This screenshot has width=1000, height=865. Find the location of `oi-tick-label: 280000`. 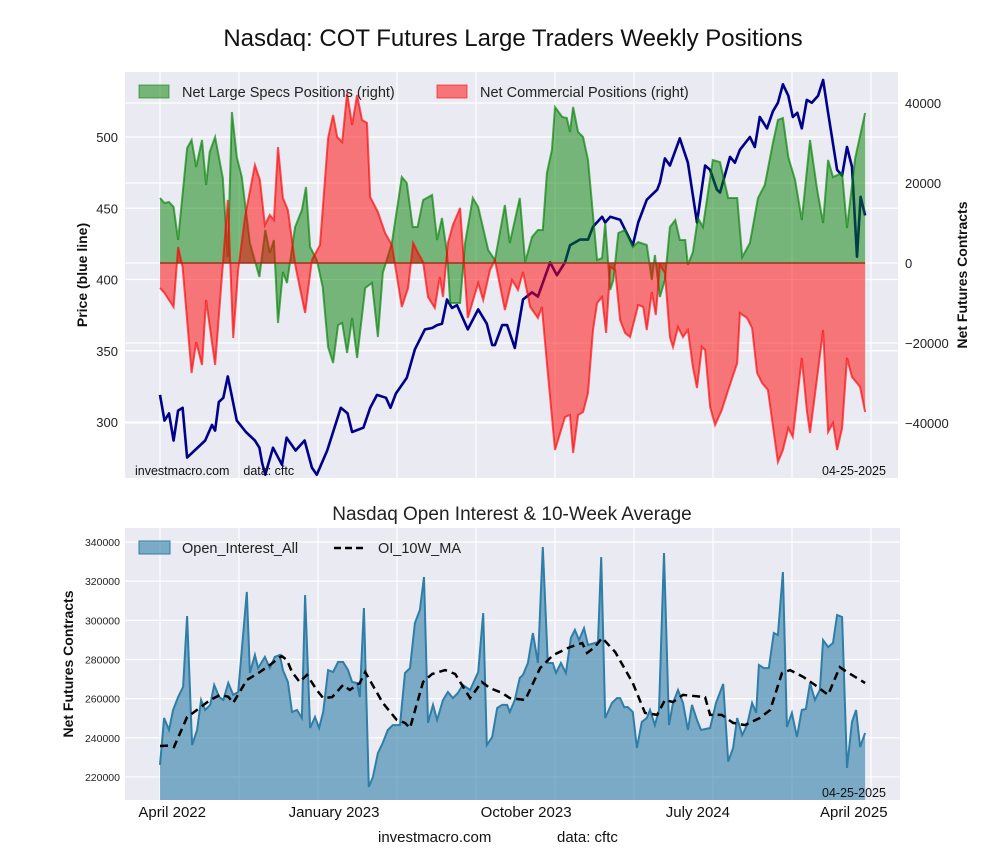

oi-tick-label: 280000 is located at coordinates (102, 660).